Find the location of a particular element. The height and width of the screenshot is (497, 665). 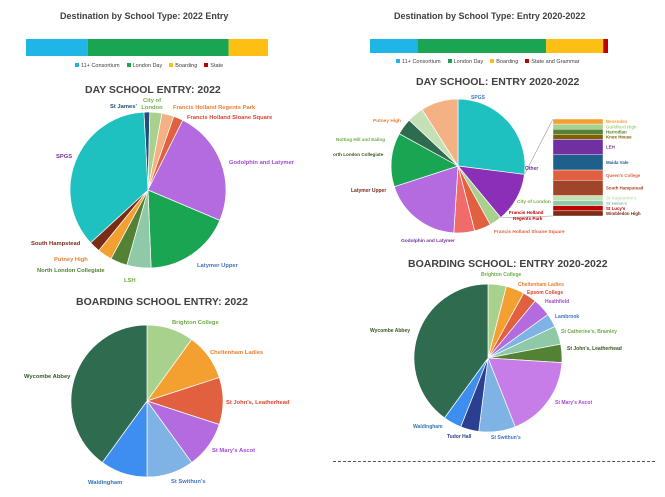

other-breakdown-benenden is located at coordinates (578, 121).